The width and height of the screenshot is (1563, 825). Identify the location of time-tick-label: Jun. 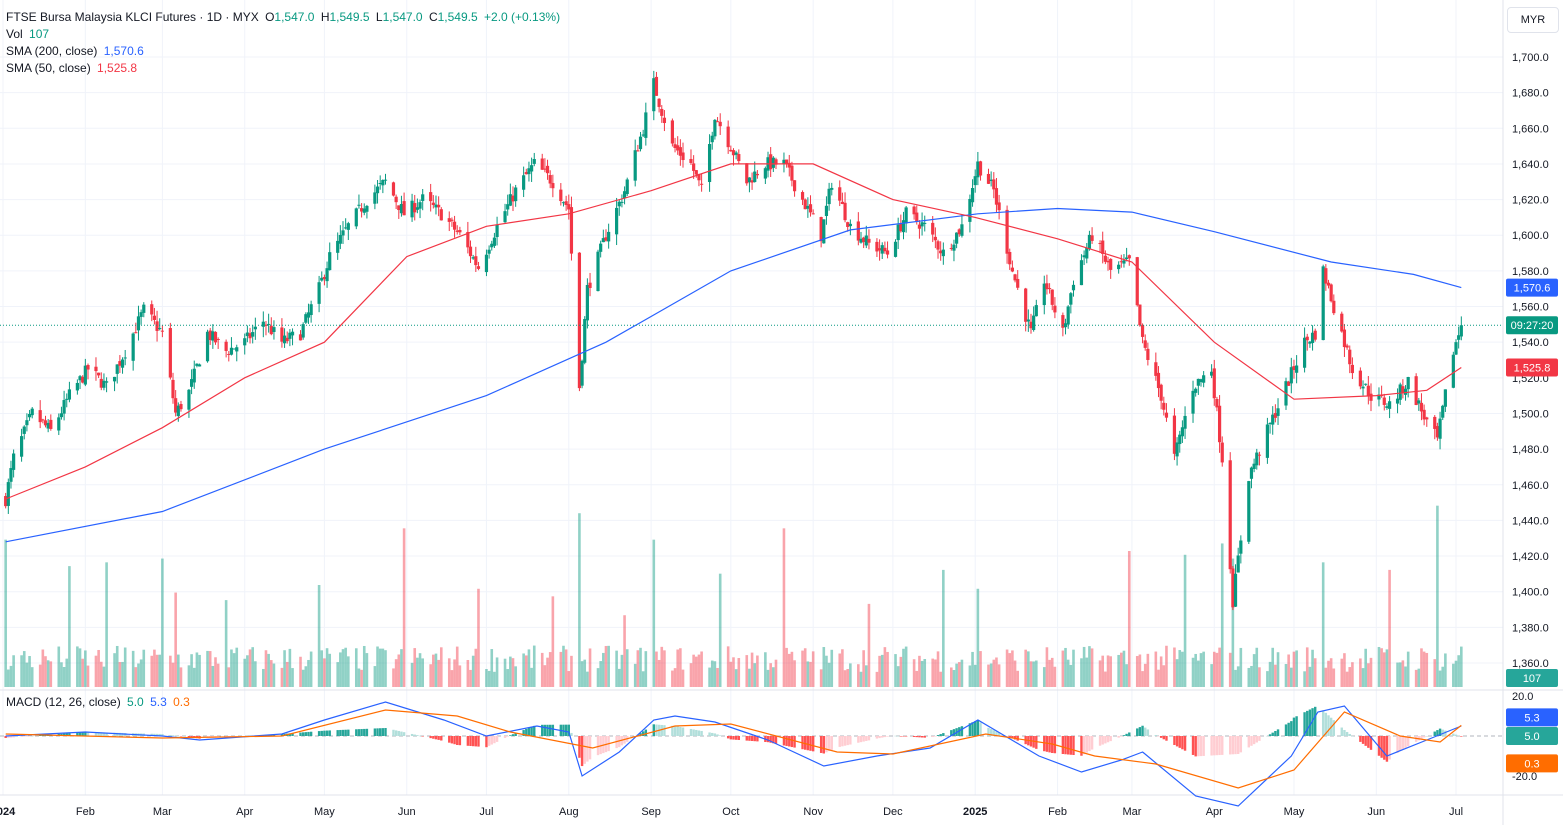
(1376, 812).